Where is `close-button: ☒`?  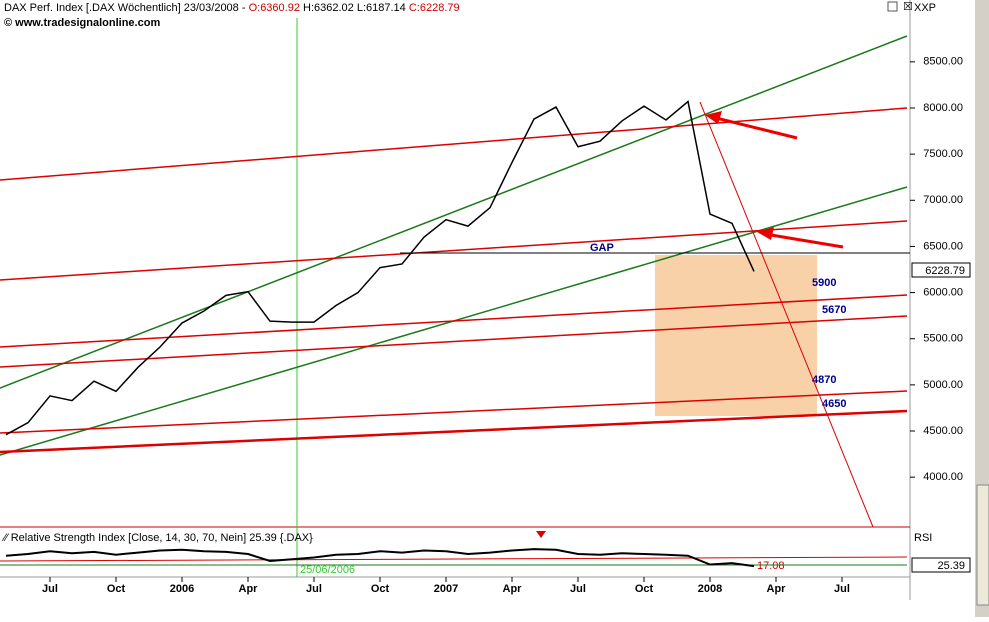 close-button: ☒ is located at coordinates (908, 7).